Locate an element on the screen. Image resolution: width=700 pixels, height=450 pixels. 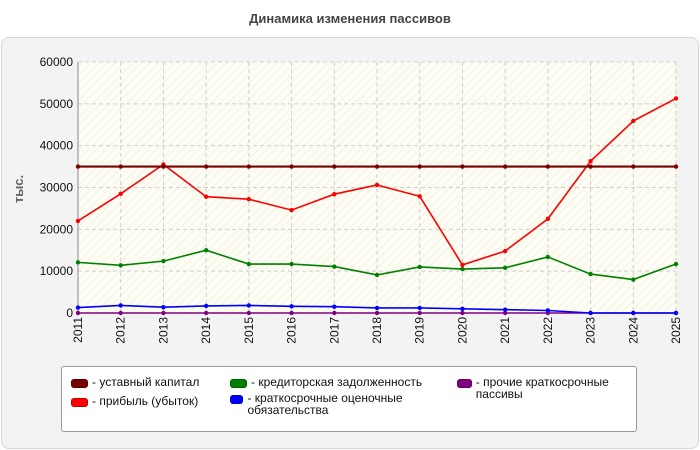
x-tick-label: 2020 is located at coordinates (462, 330).